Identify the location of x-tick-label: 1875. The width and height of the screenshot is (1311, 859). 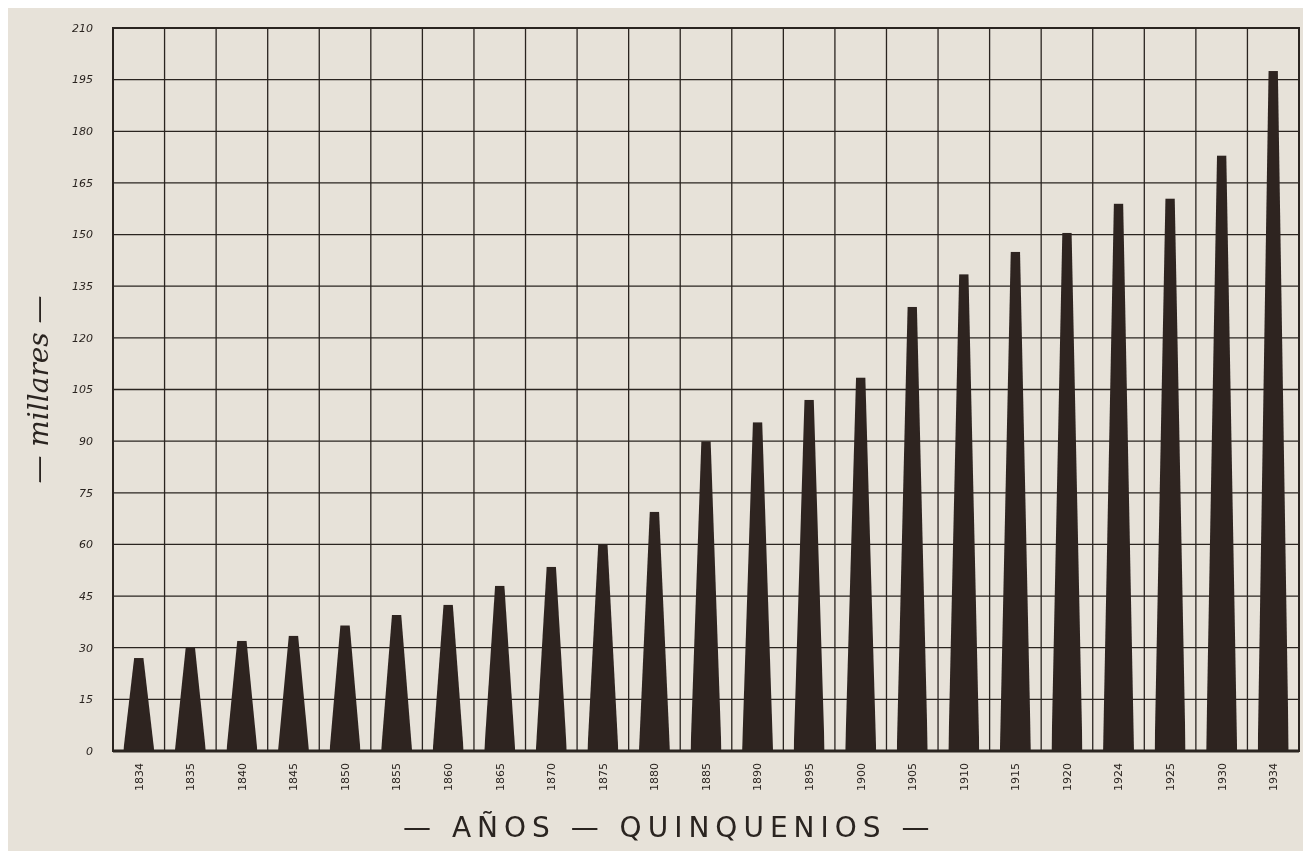
(603, 777).